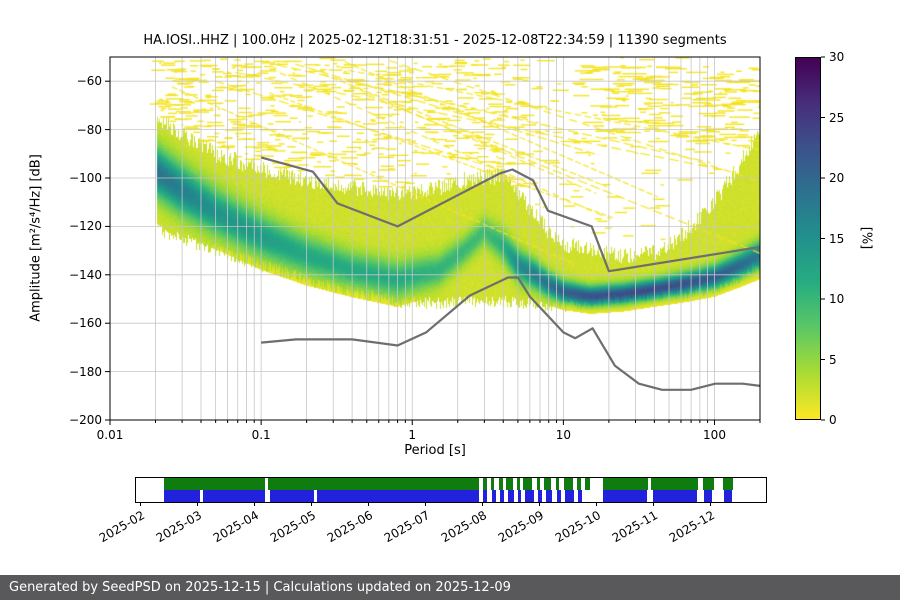 This screenshot has width=900, height=600. I want to click on month-label: 2025-02, so click(122, 527).